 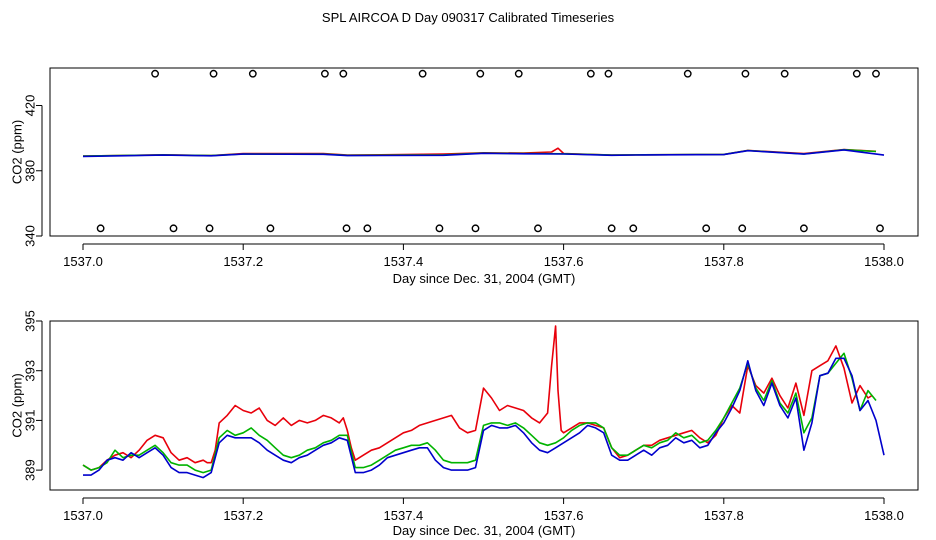 I want to click on y-tick-label: 391, so click(x=29, y=421).